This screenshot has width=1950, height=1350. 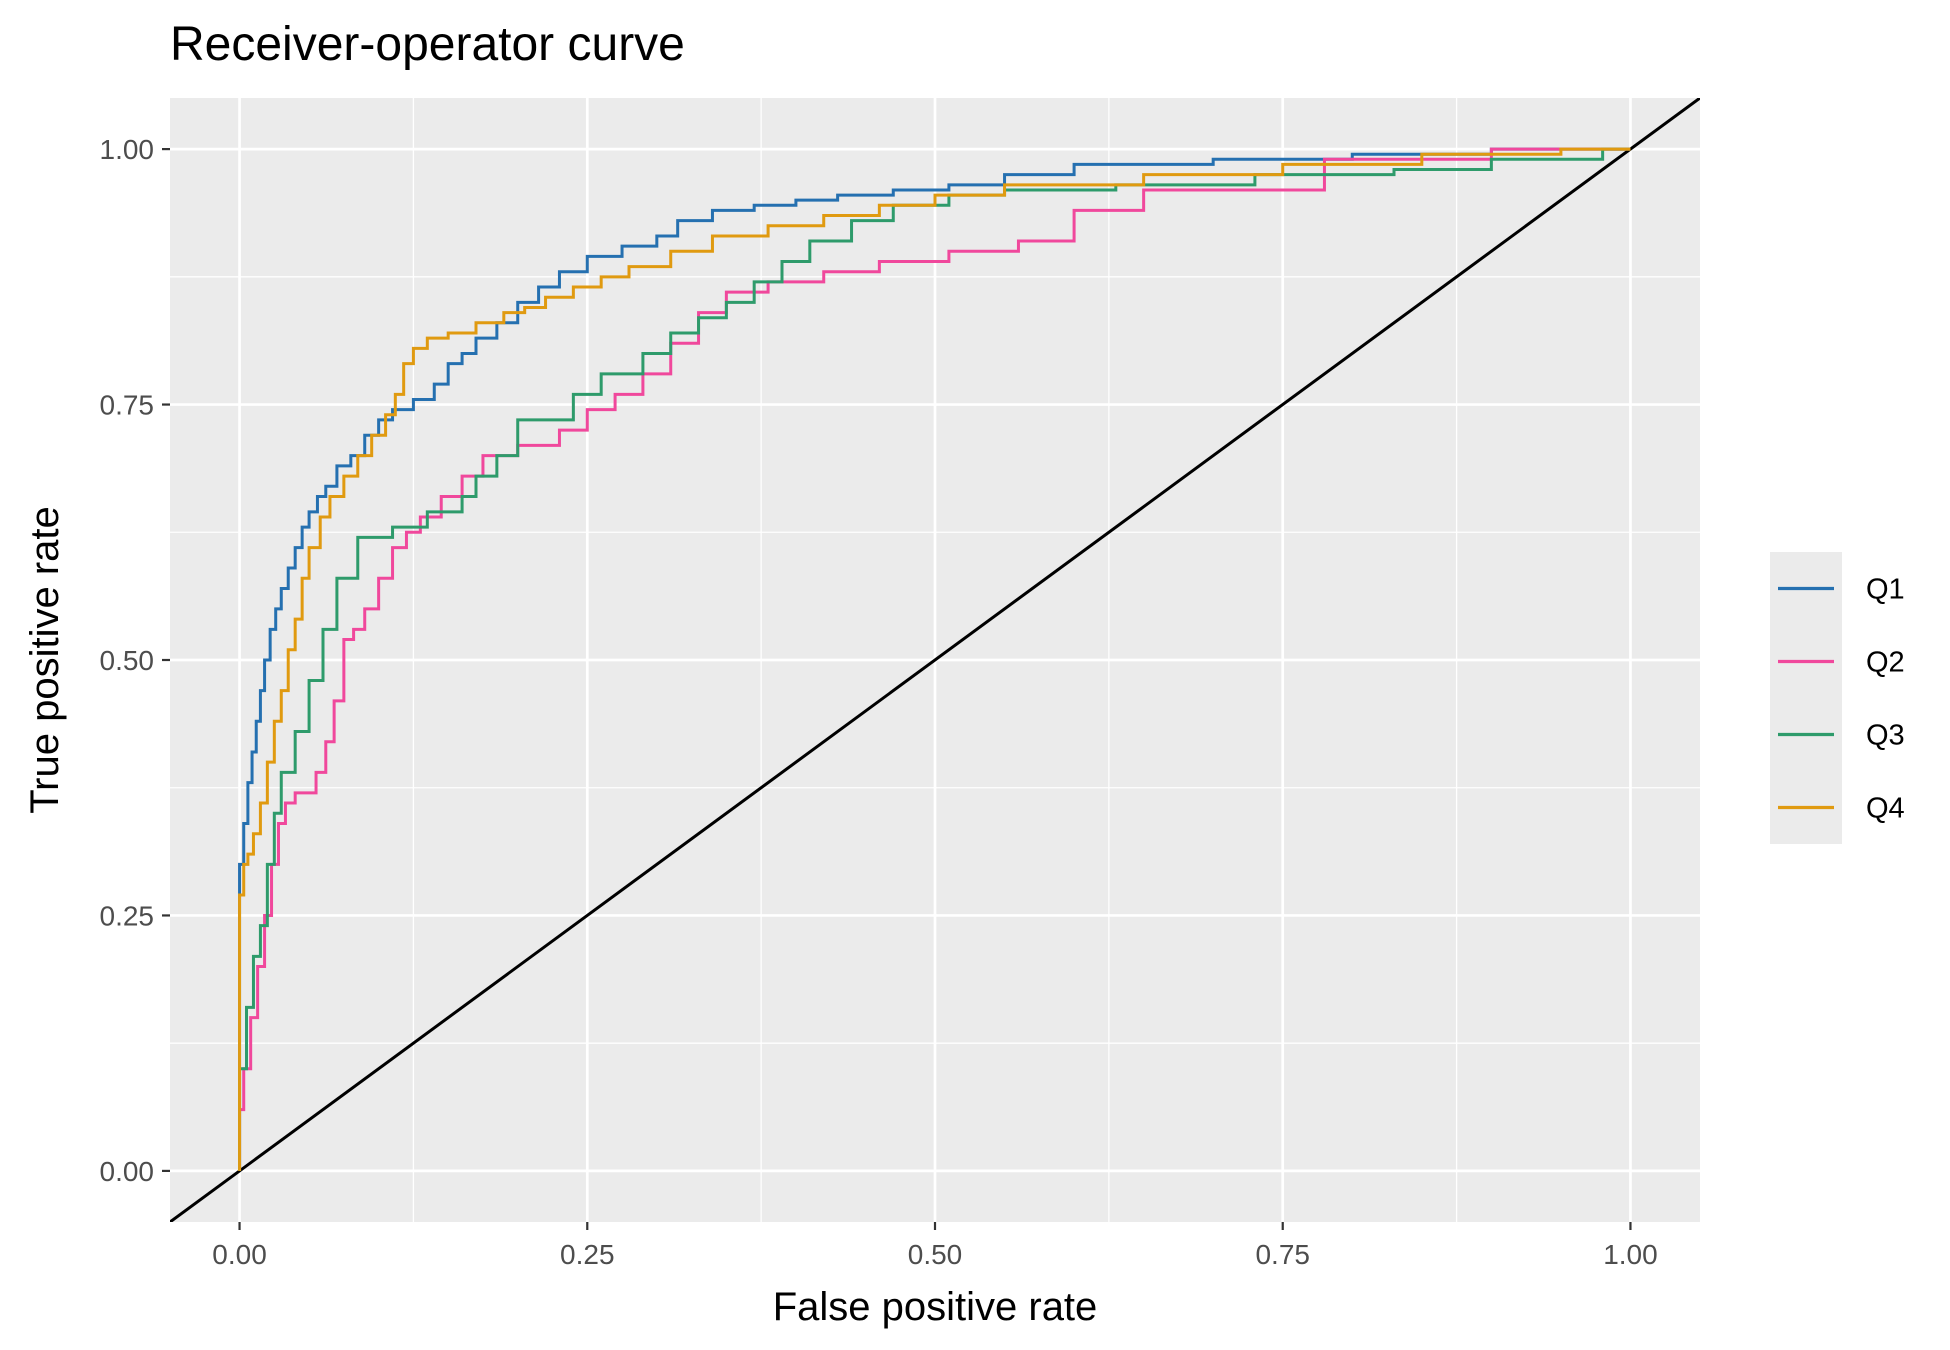 I want to click on legend-label-q2: Q2, so click(x=1885, y=663).